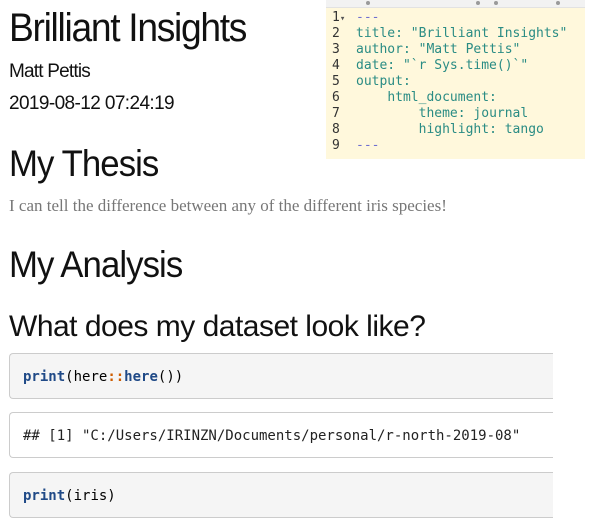 This screenshot has height=530, width=611. I want to click on code-paren-open: (, so click(69, 377).